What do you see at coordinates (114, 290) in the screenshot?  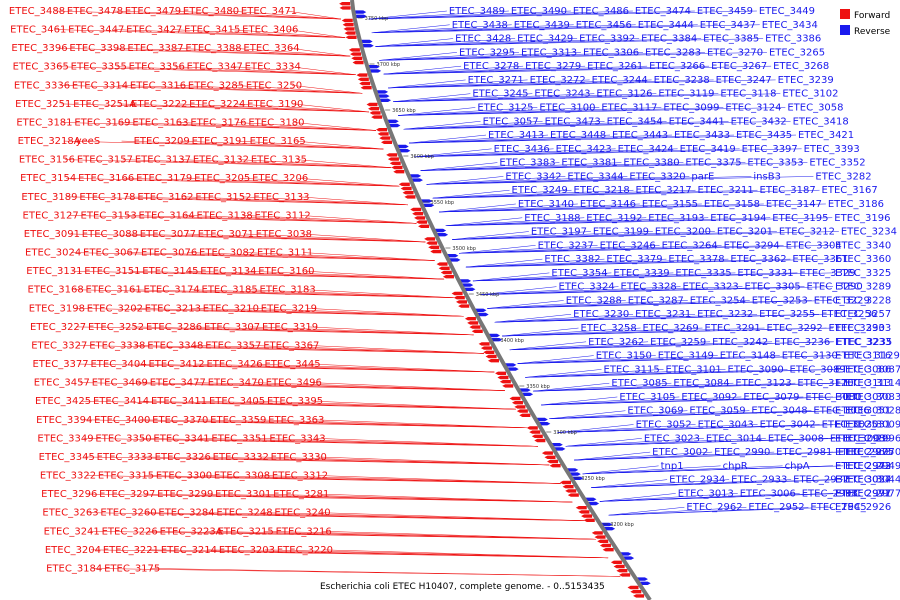 I see `forward-gene-label: ETEC_3161` at bounding box center [114, 290].